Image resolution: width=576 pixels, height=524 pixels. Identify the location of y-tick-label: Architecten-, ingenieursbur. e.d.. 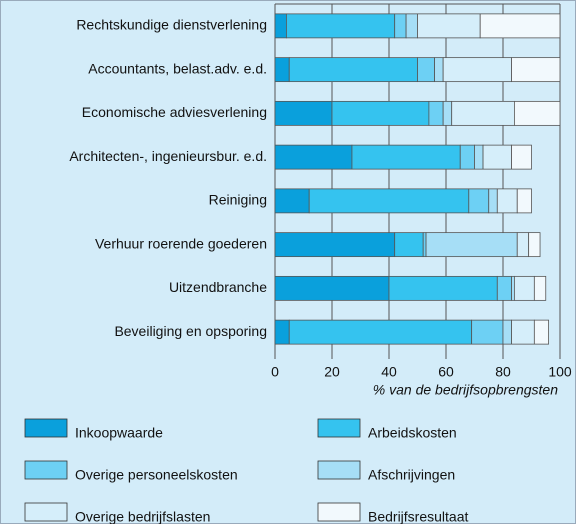
(168, 156).